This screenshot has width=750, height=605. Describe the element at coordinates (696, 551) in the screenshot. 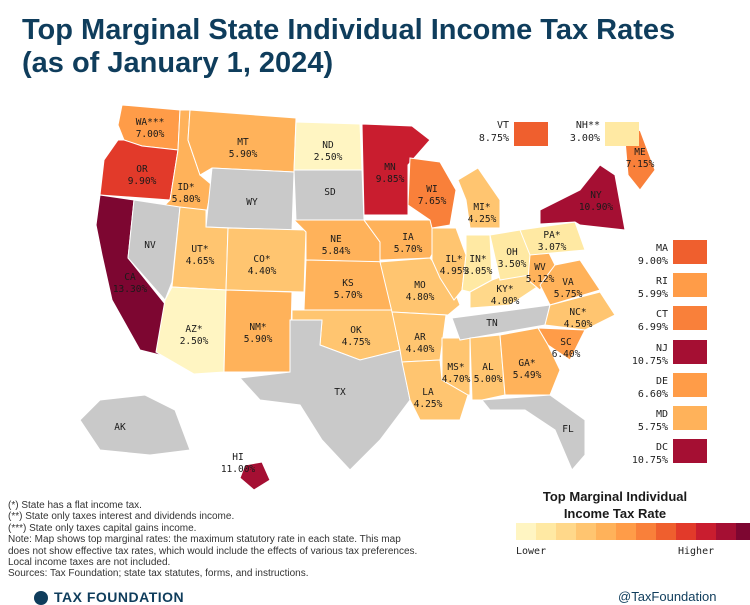

I see `scale-higher-label: Higher` at that location.